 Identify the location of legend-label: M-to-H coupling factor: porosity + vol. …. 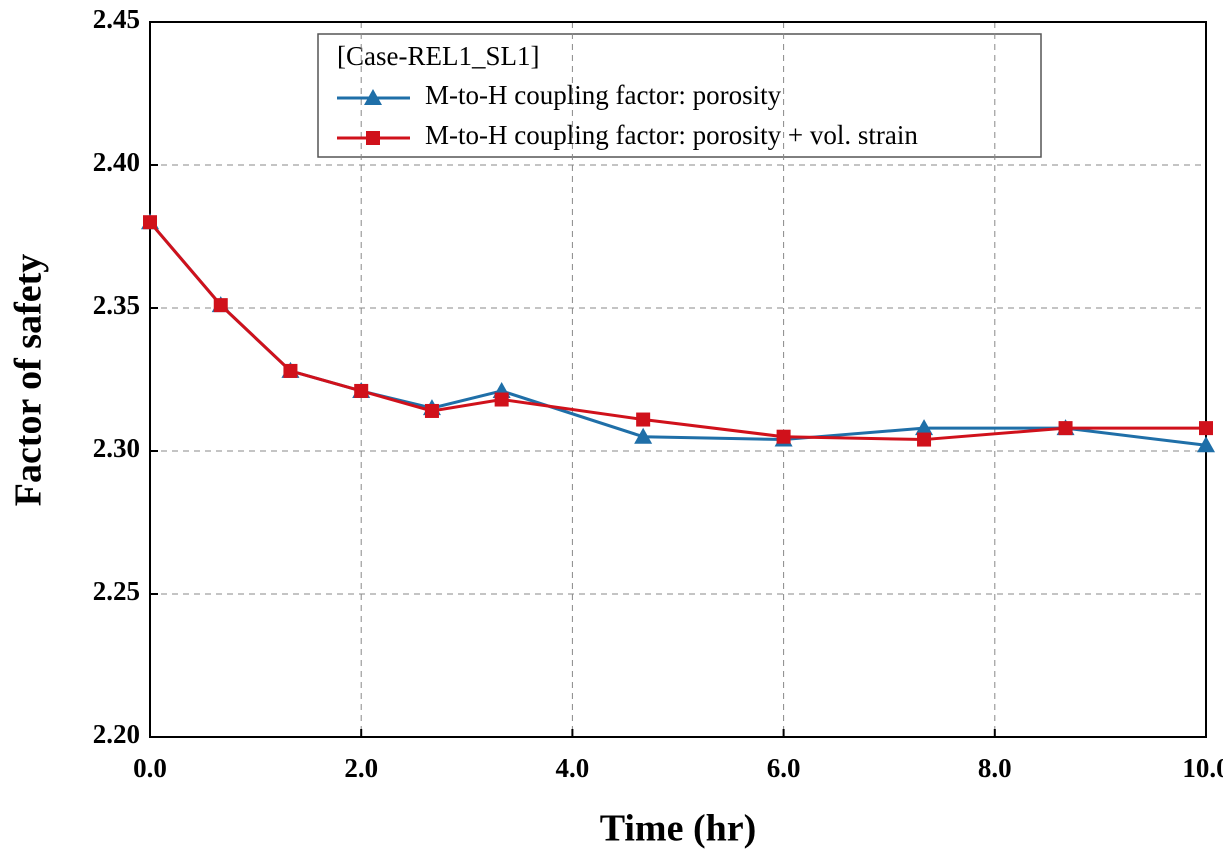
(671, 135).